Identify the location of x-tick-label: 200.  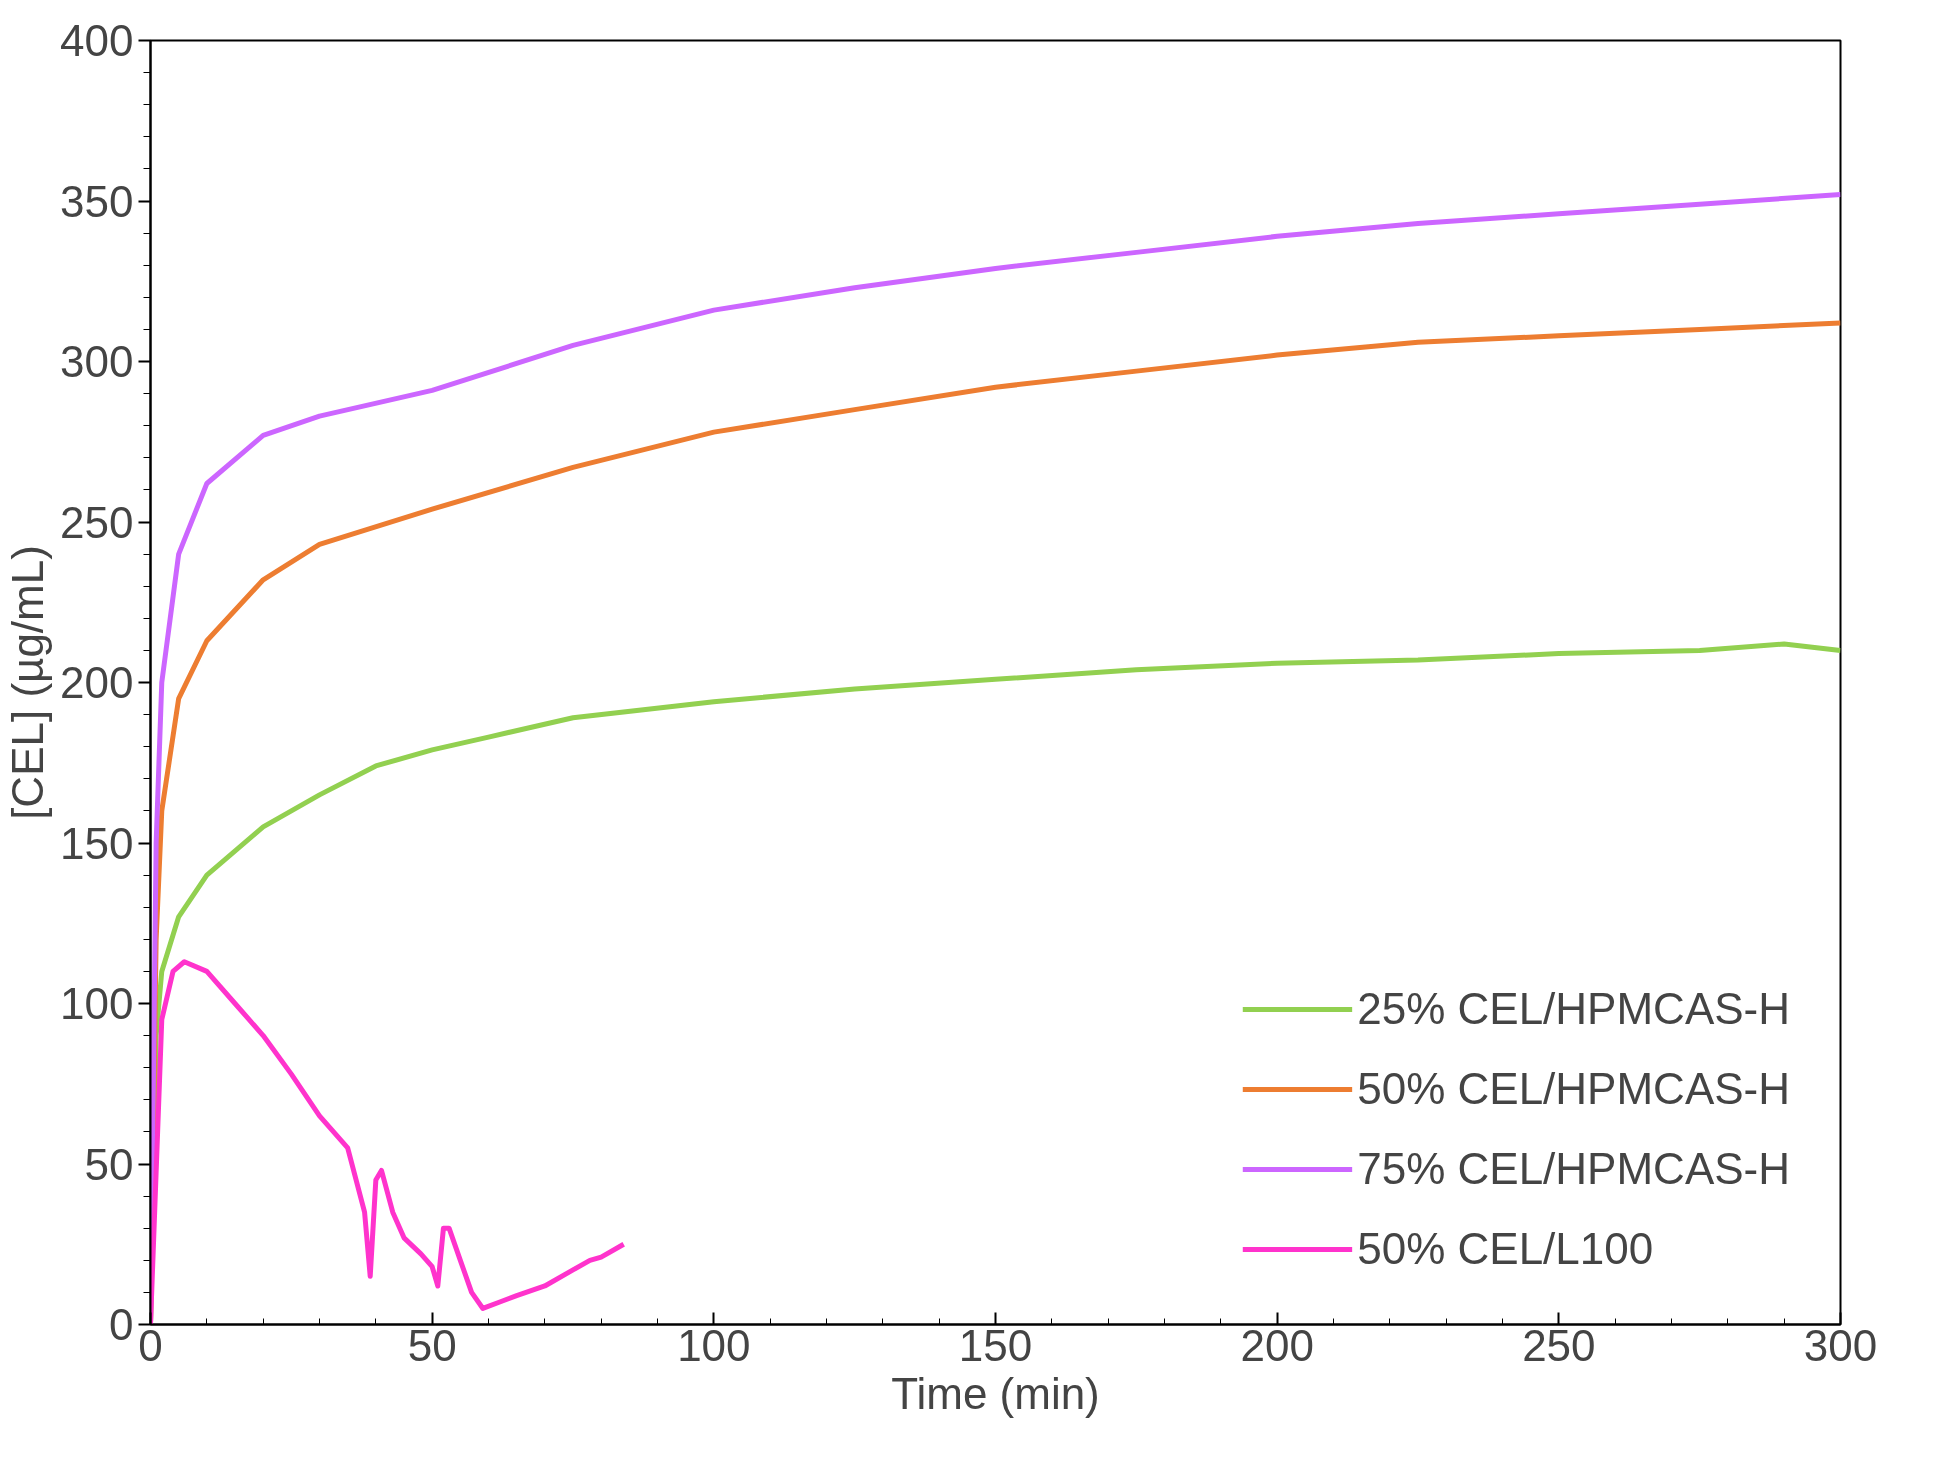
(1277, 1345).